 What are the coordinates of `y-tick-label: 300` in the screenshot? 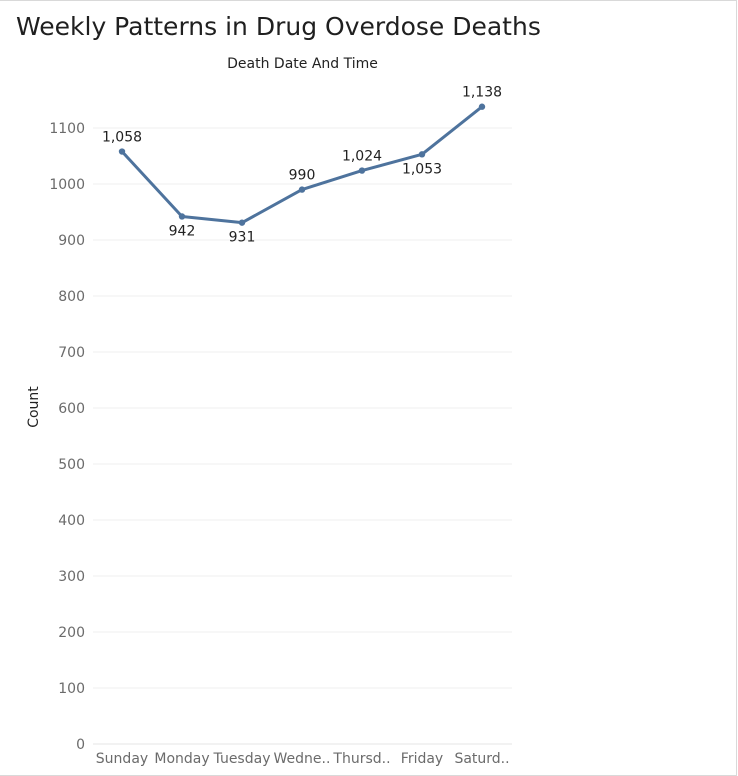 It's located at (71, 577).